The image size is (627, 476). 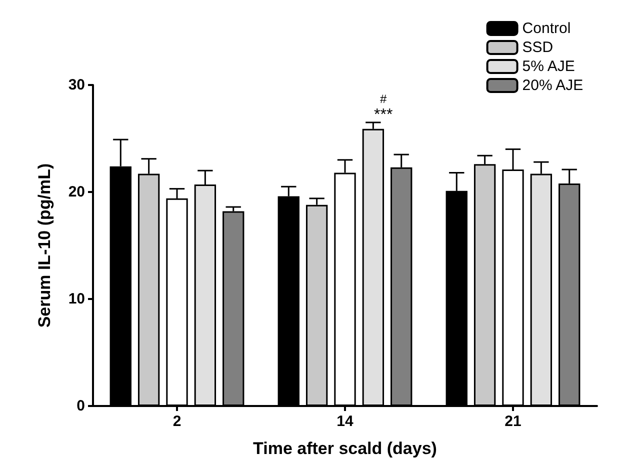 What do you see at coordinates (538, 47) in the screenshot?
I see `legend-label: SSD` at bounding box center [538, 47].